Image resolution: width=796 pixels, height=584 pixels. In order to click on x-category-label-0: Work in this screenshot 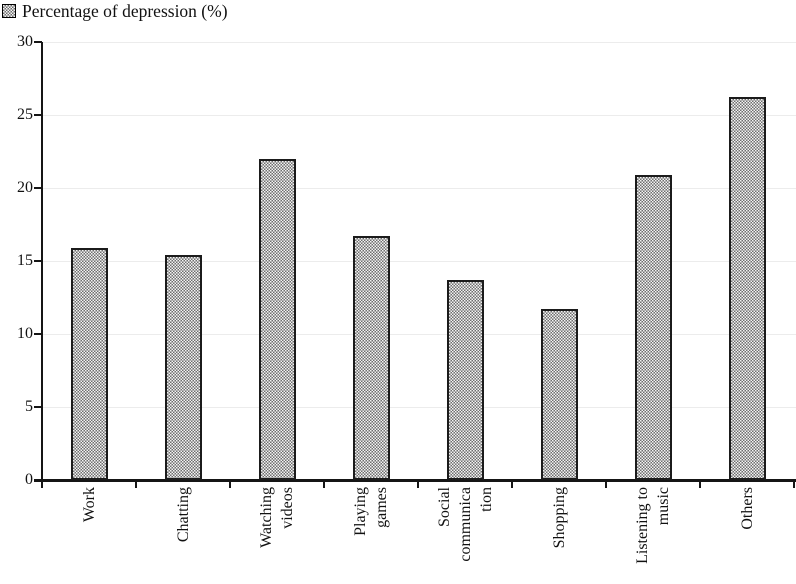, I will do `click(89, 505)`.